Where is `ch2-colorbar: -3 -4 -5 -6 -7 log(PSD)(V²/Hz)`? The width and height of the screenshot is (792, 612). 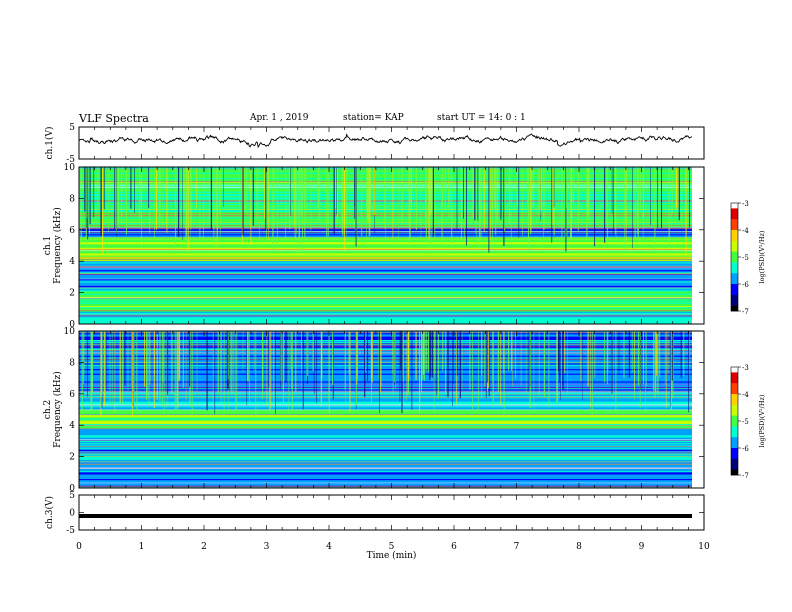
ch2-colorbar: -3 -4 -5 -6 -7 log(PSD)(V²/Hz) is located at coordinates (748, 422).